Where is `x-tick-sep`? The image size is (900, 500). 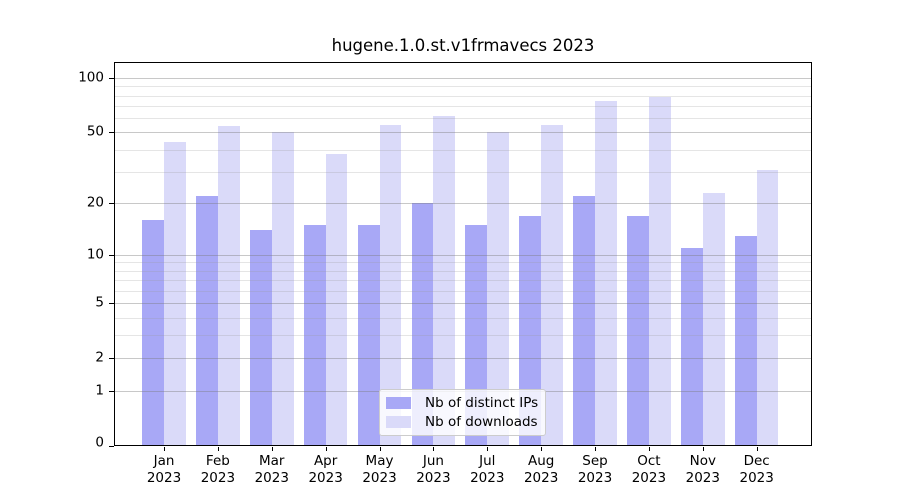
x-tick-sep is located at coordinates (596, 449).